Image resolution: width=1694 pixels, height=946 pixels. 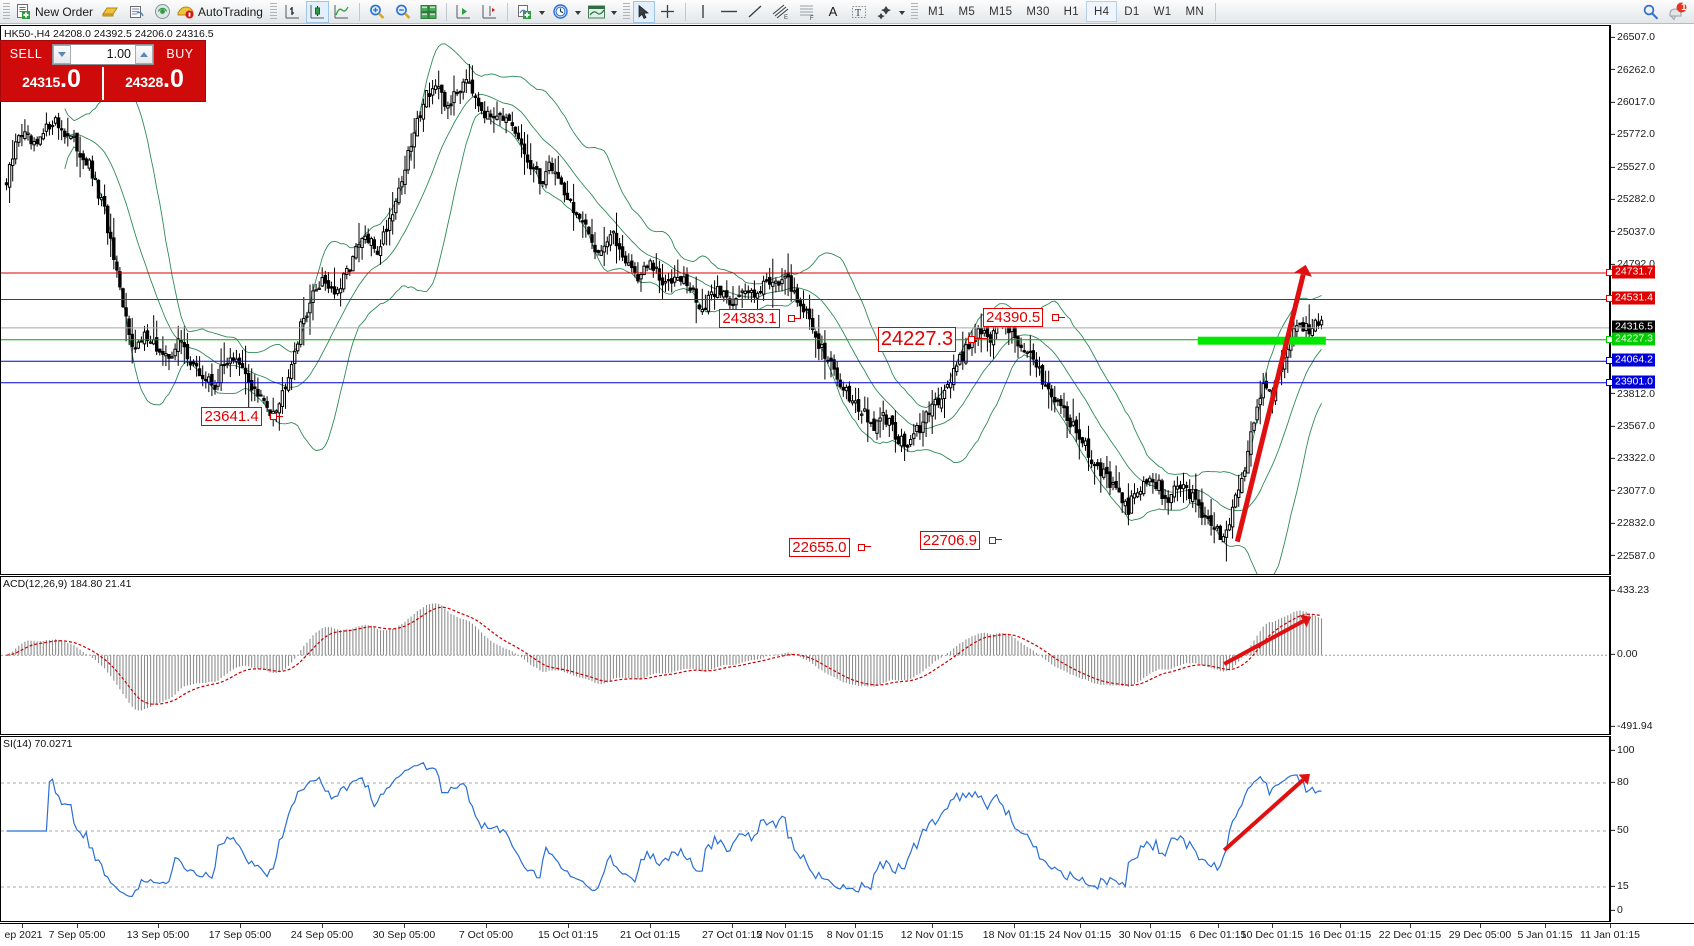 I want to click on macd-axis-tick: 433.23, so click(x=1630, y=590).